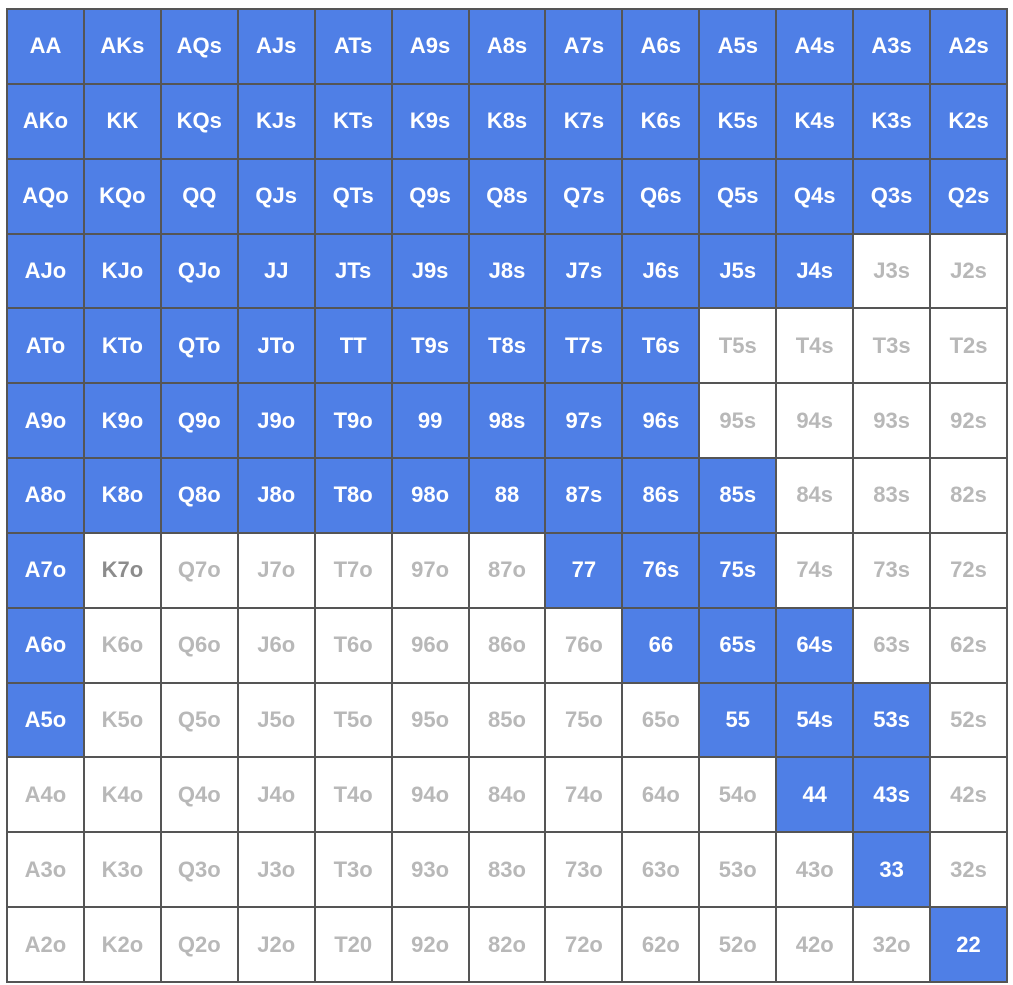 This screenshot has height=985, width=1013. I want to click on hand-cell-j6o: J6o, so click(277, 646).